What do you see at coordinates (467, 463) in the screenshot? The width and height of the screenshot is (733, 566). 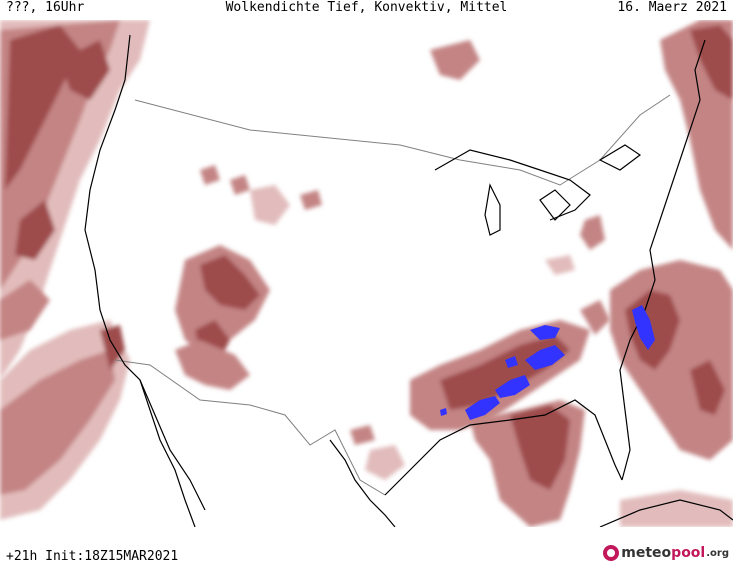 I see `cloud-field-gulf-of-mexico` at bounding box center [467, 463].